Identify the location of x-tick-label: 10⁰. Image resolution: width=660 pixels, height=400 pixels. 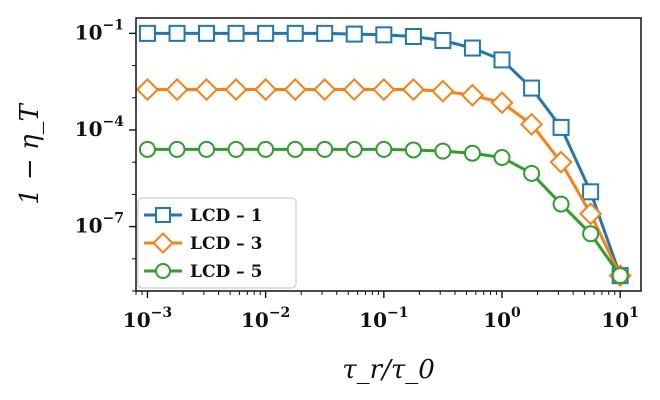
(502, 318).